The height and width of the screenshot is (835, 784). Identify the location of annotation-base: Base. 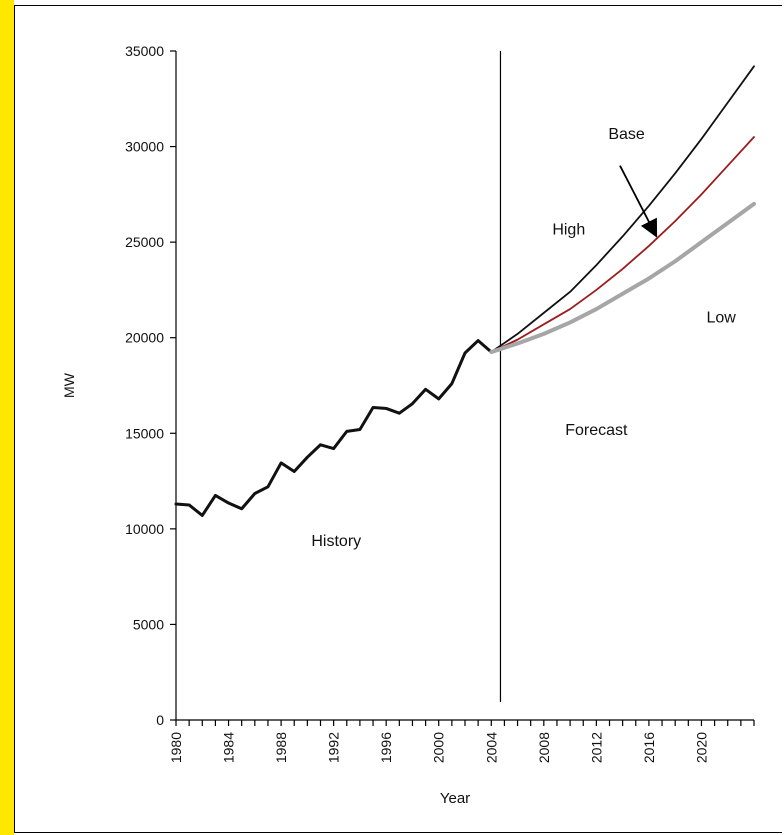
(626, 134).